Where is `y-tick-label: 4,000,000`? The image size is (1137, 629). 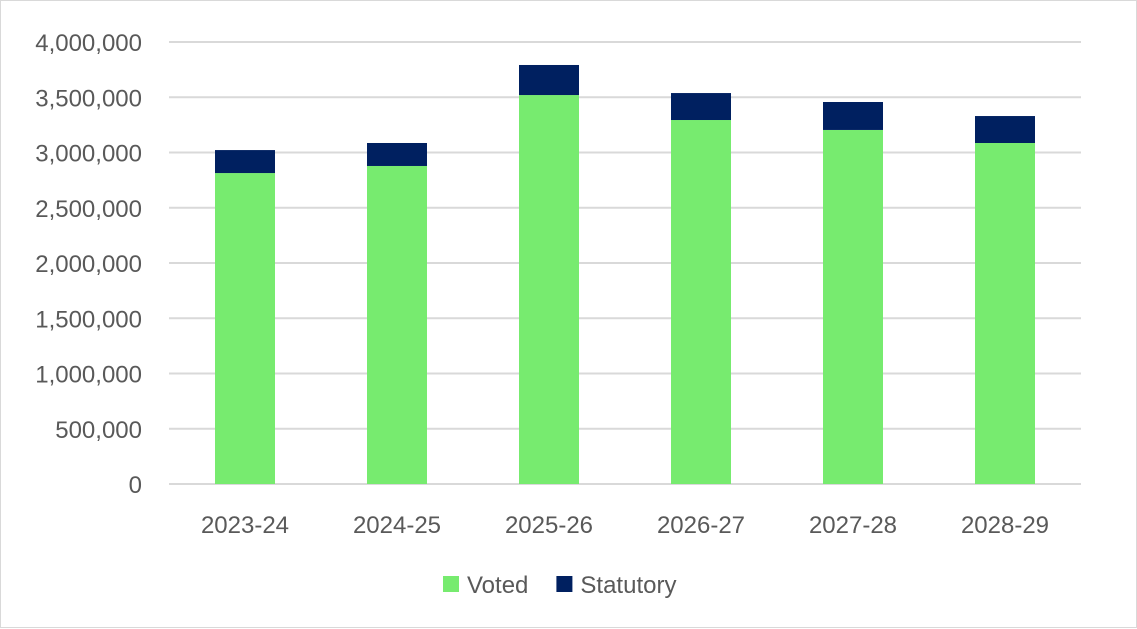
y-tick-label: 4,000,000 is located at coordinates (88, 43).